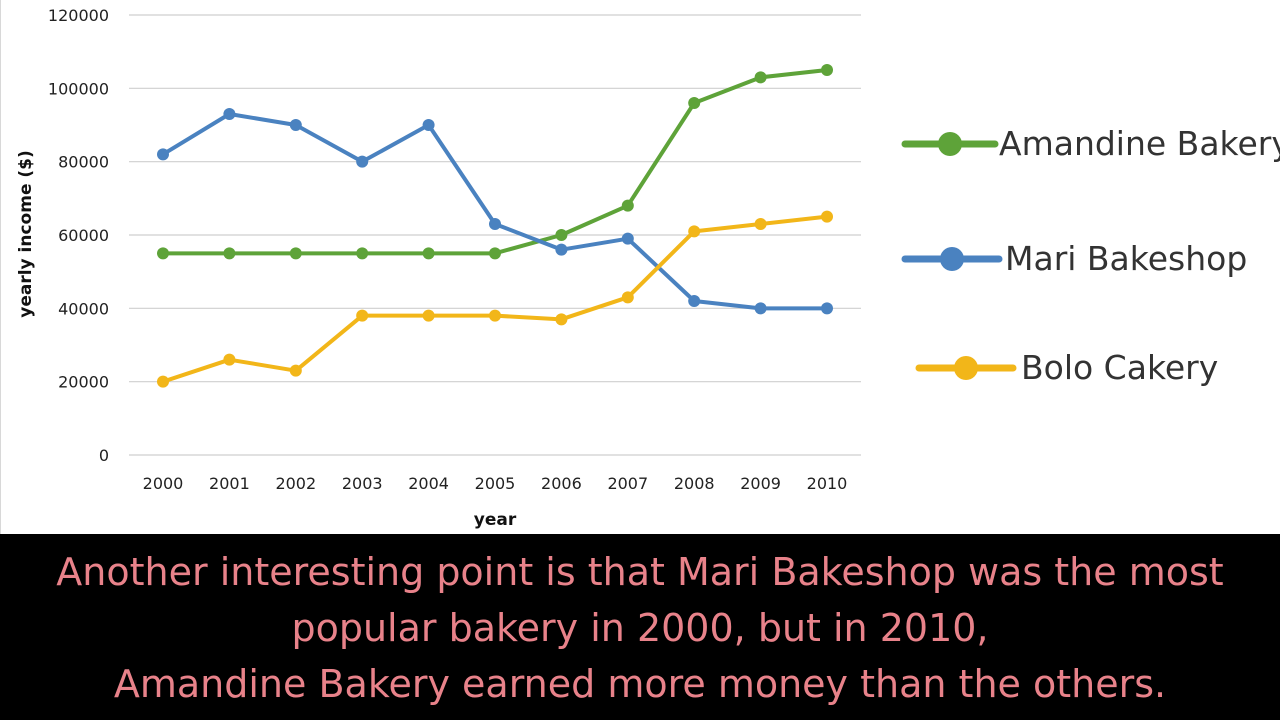 The height and width of the screenshot is (720, 1280). I want to click on series-amandine-bakery, so click(495, 162).